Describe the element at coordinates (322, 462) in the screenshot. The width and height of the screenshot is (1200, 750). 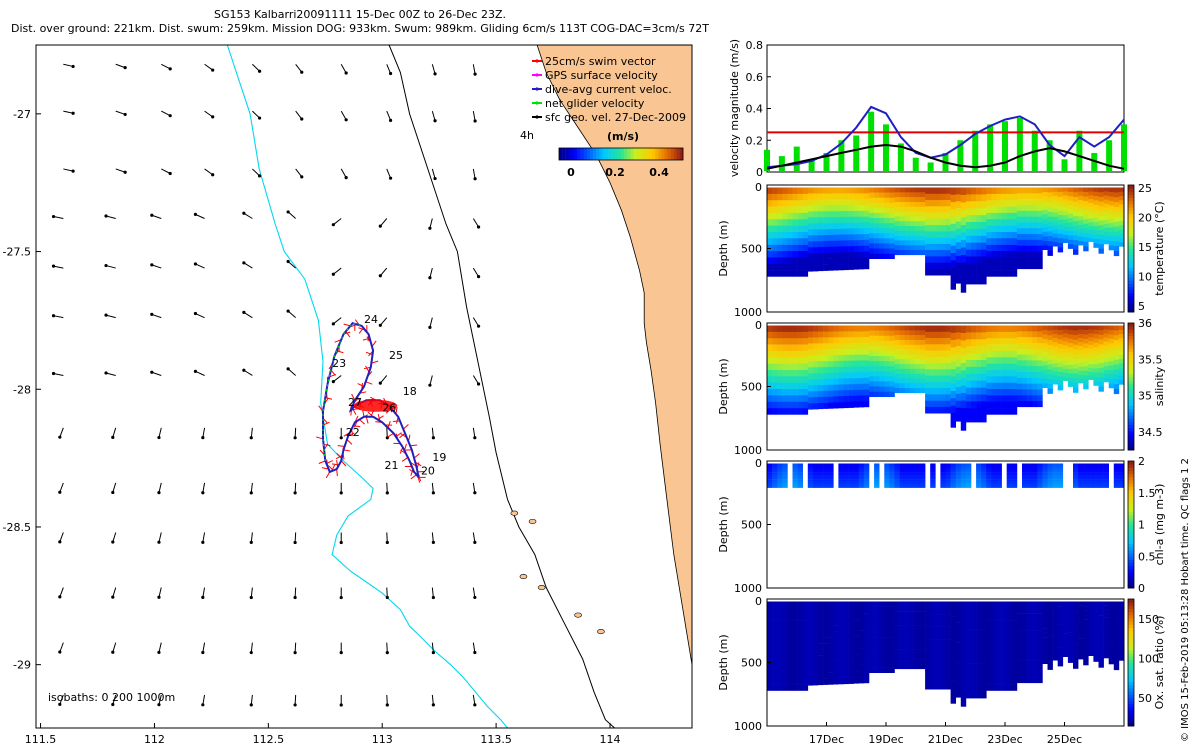
I see `swim-vector` at that location.